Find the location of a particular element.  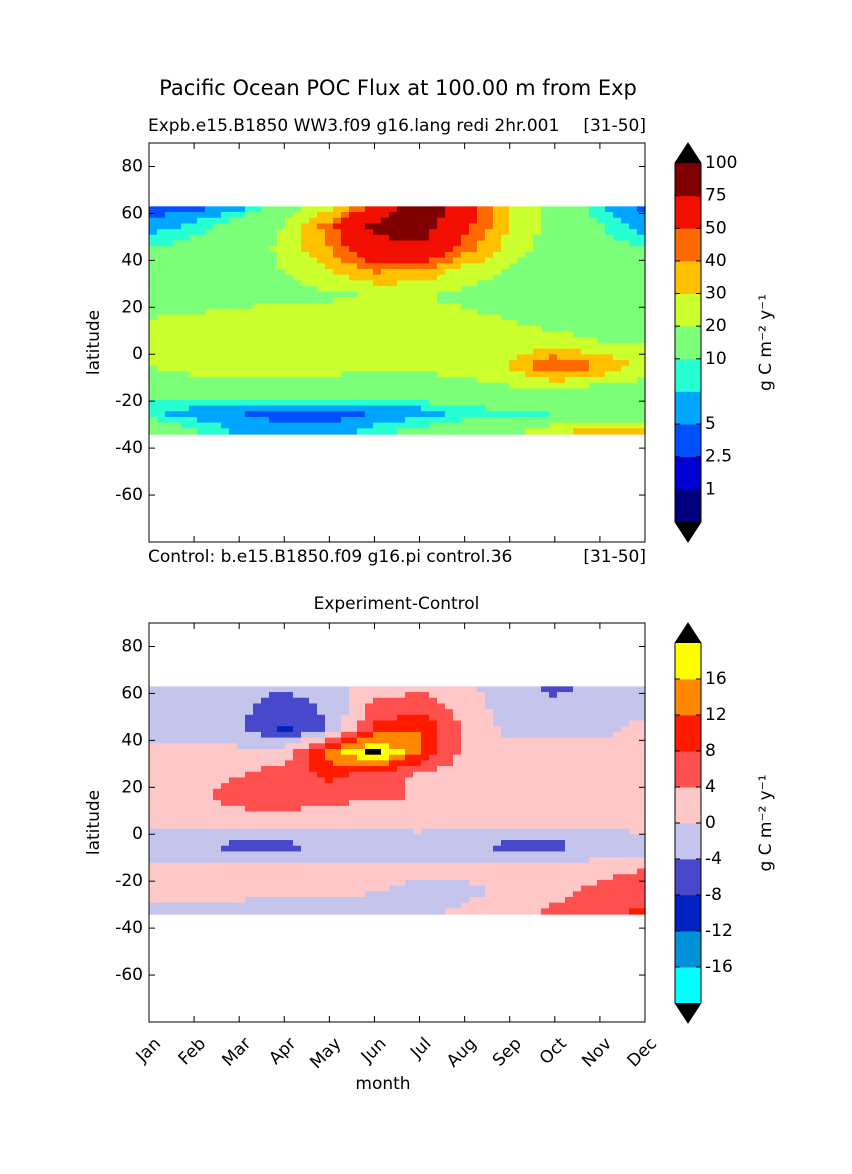

colorbar-segment is located at coordinates (688, 473).